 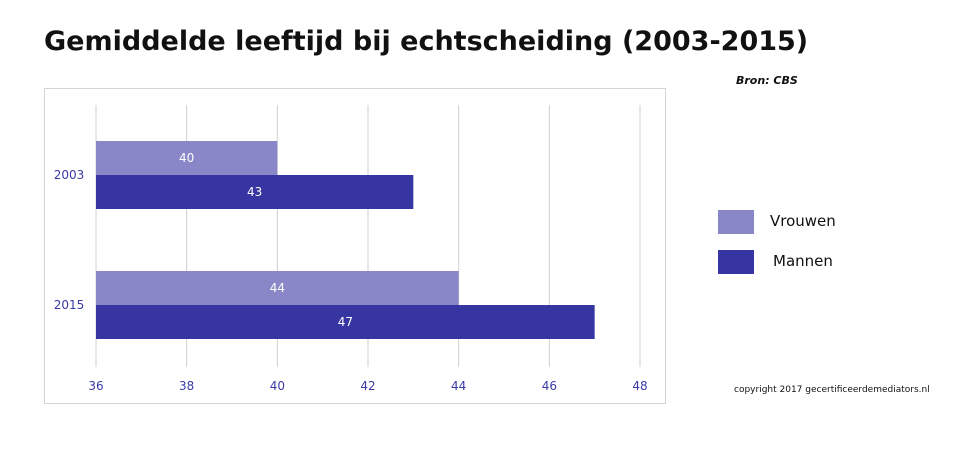 I want to click on data-label: 44, so click(x=277, y=288).